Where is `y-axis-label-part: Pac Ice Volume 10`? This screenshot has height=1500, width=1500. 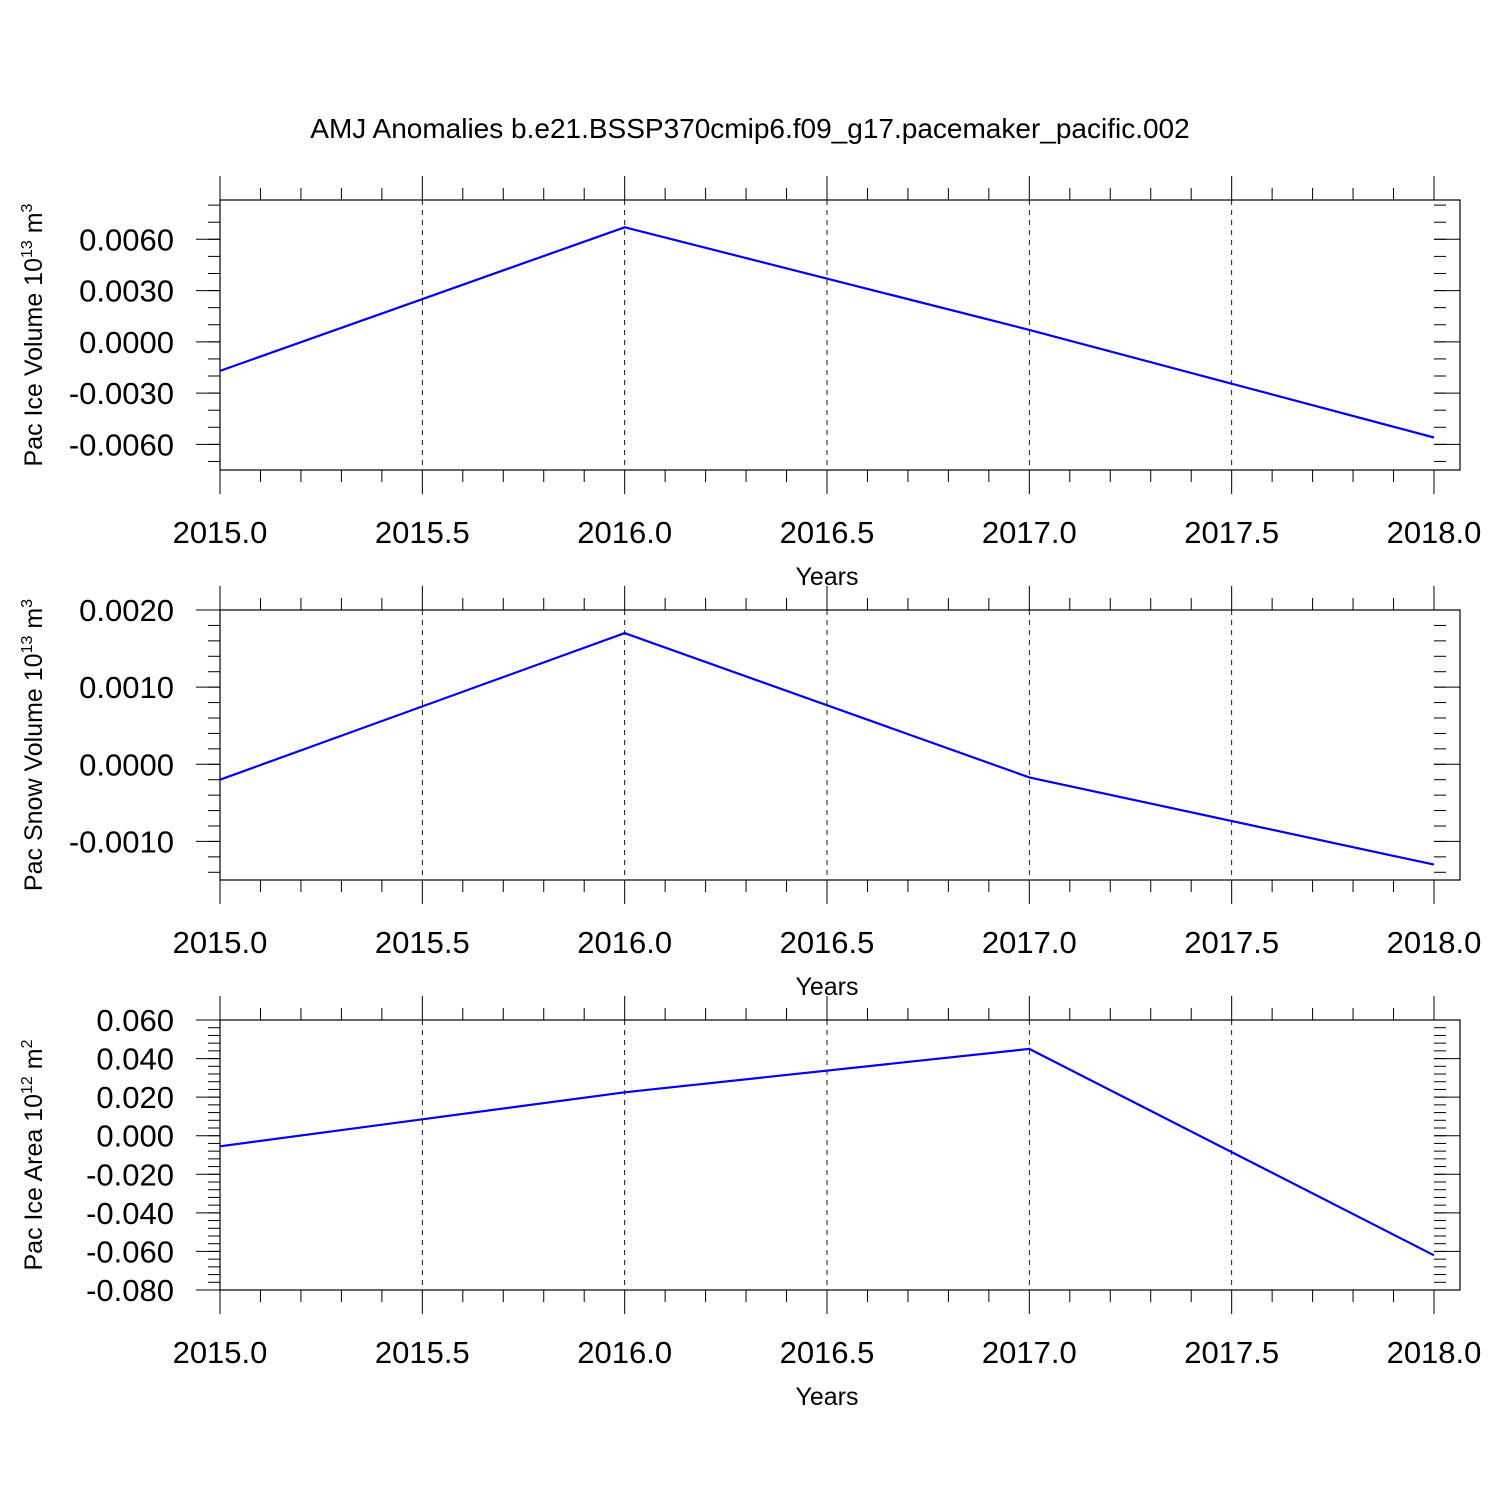
y-axis-label-part: Pac Ice Volume 10 is located at coordinates (34, 362).